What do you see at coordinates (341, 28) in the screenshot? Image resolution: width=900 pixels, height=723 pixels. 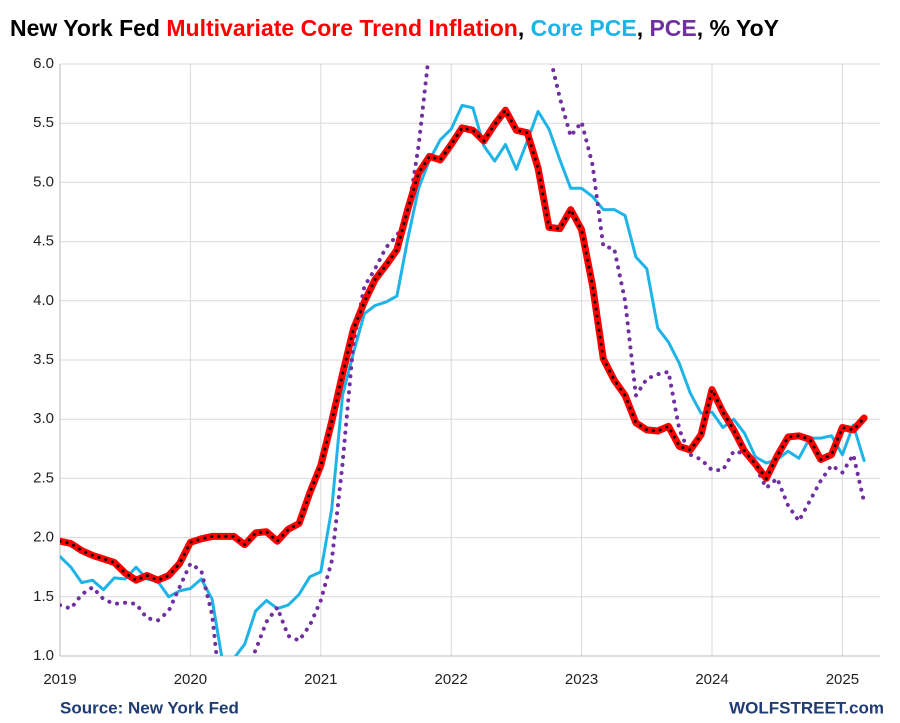 I see `title-part: Multivariate Core Trend Inflation` at bounding box center [341, 28].